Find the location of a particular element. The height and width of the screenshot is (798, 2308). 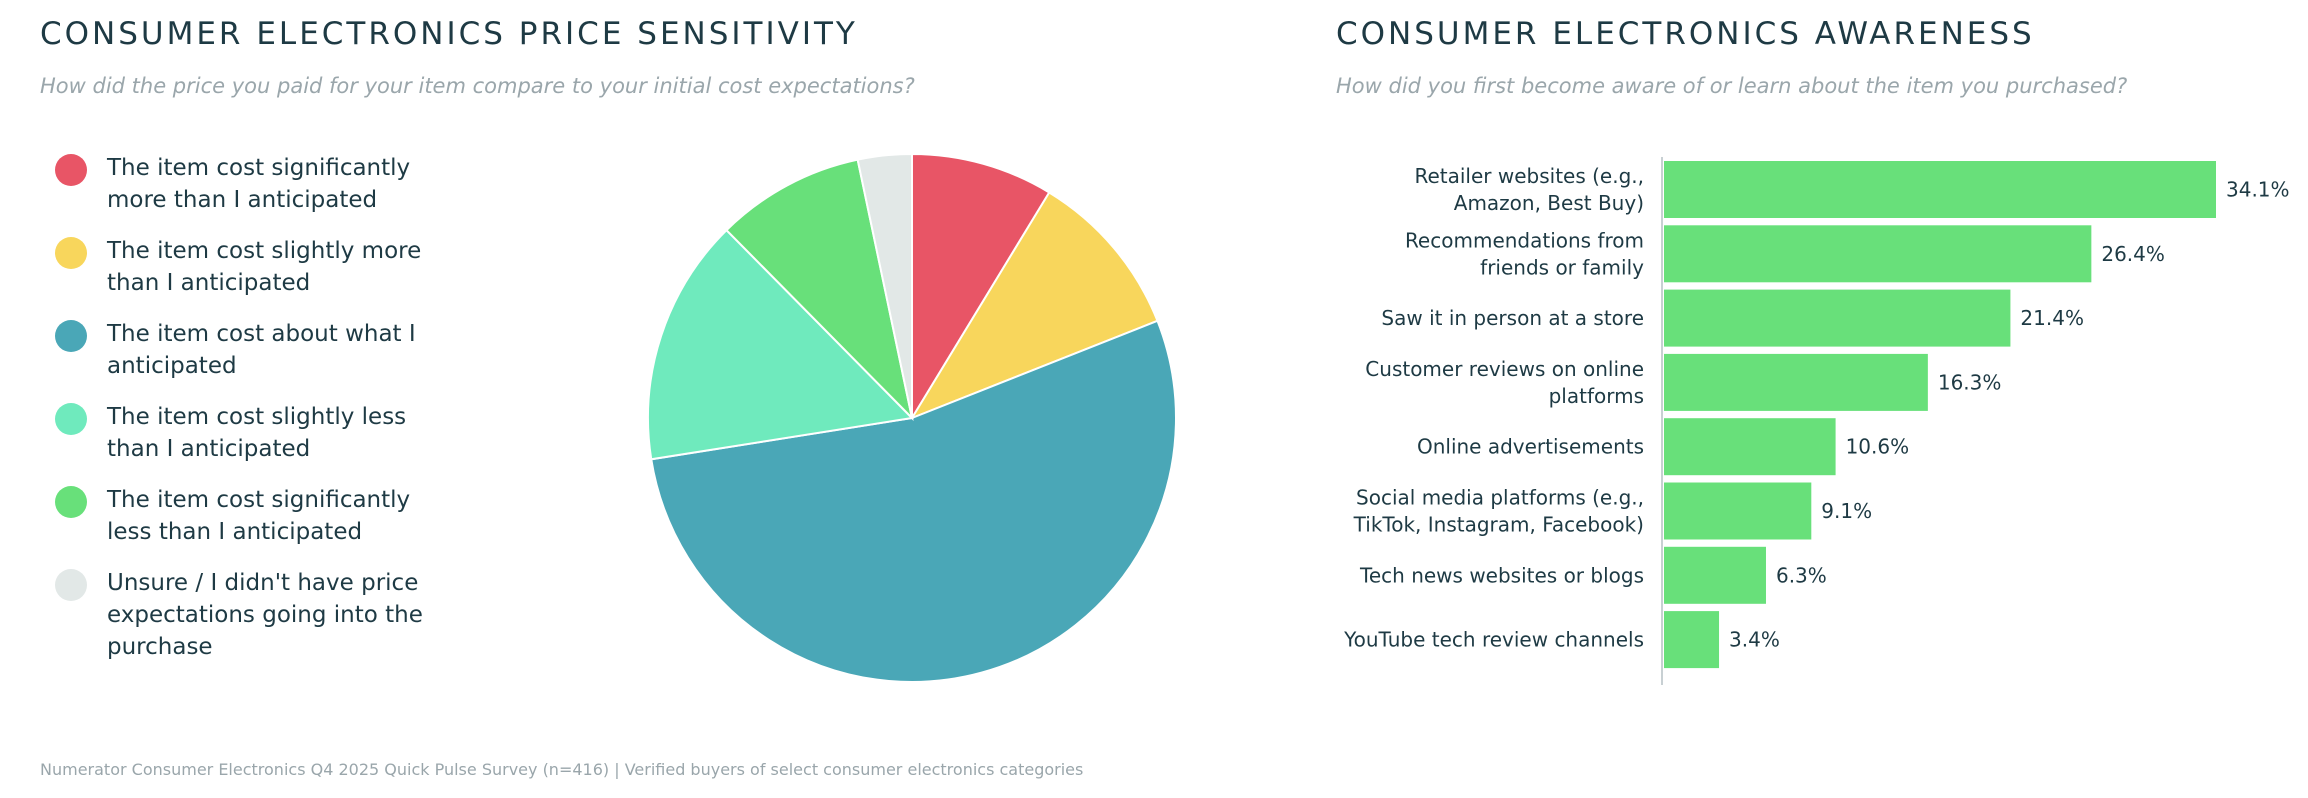

bar-category-label: Recommendations from is located at coordinates (1524, 240).